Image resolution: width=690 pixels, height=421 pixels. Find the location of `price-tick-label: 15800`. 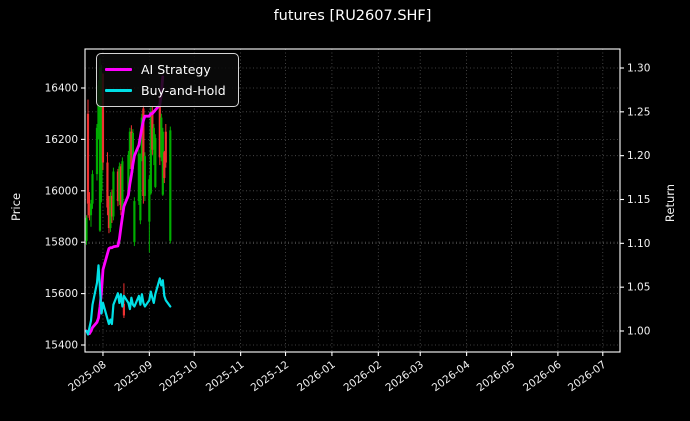

price-tick-label: 15800 is located at coordinates (61, 243).